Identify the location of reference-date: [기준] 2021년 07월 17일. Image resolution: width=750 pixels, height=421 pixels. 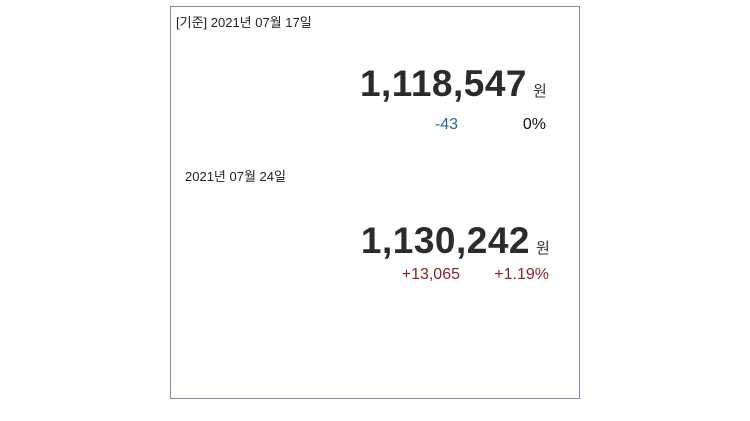
(244, 22).